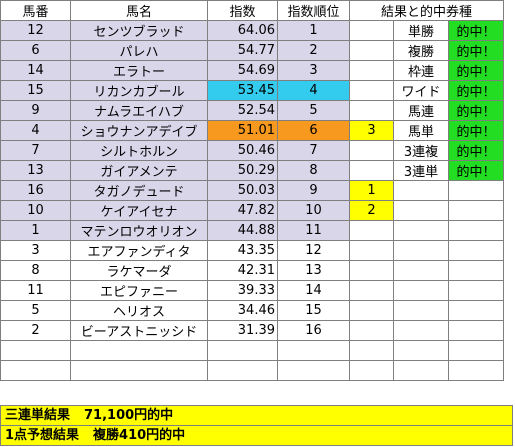  What do you see at coordinates (421, 50) in the screenshot?
I see `bet-type-cell: 複勝` at bounding box center [421, 50].